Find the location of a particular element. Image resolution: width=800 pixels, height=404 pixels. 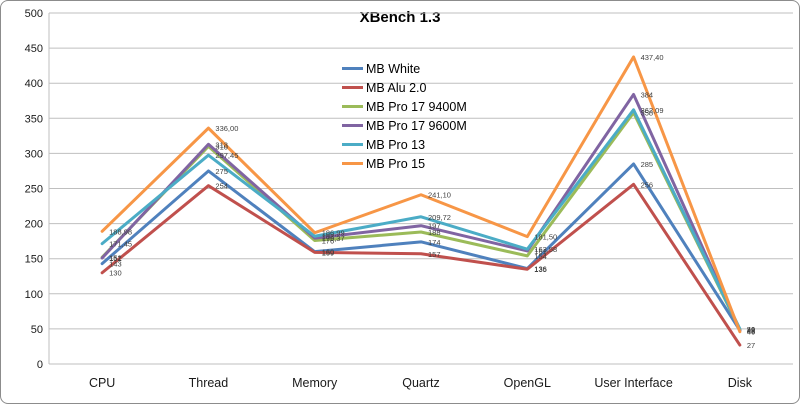

point-label: 256 is located at coordinates (647, 184).